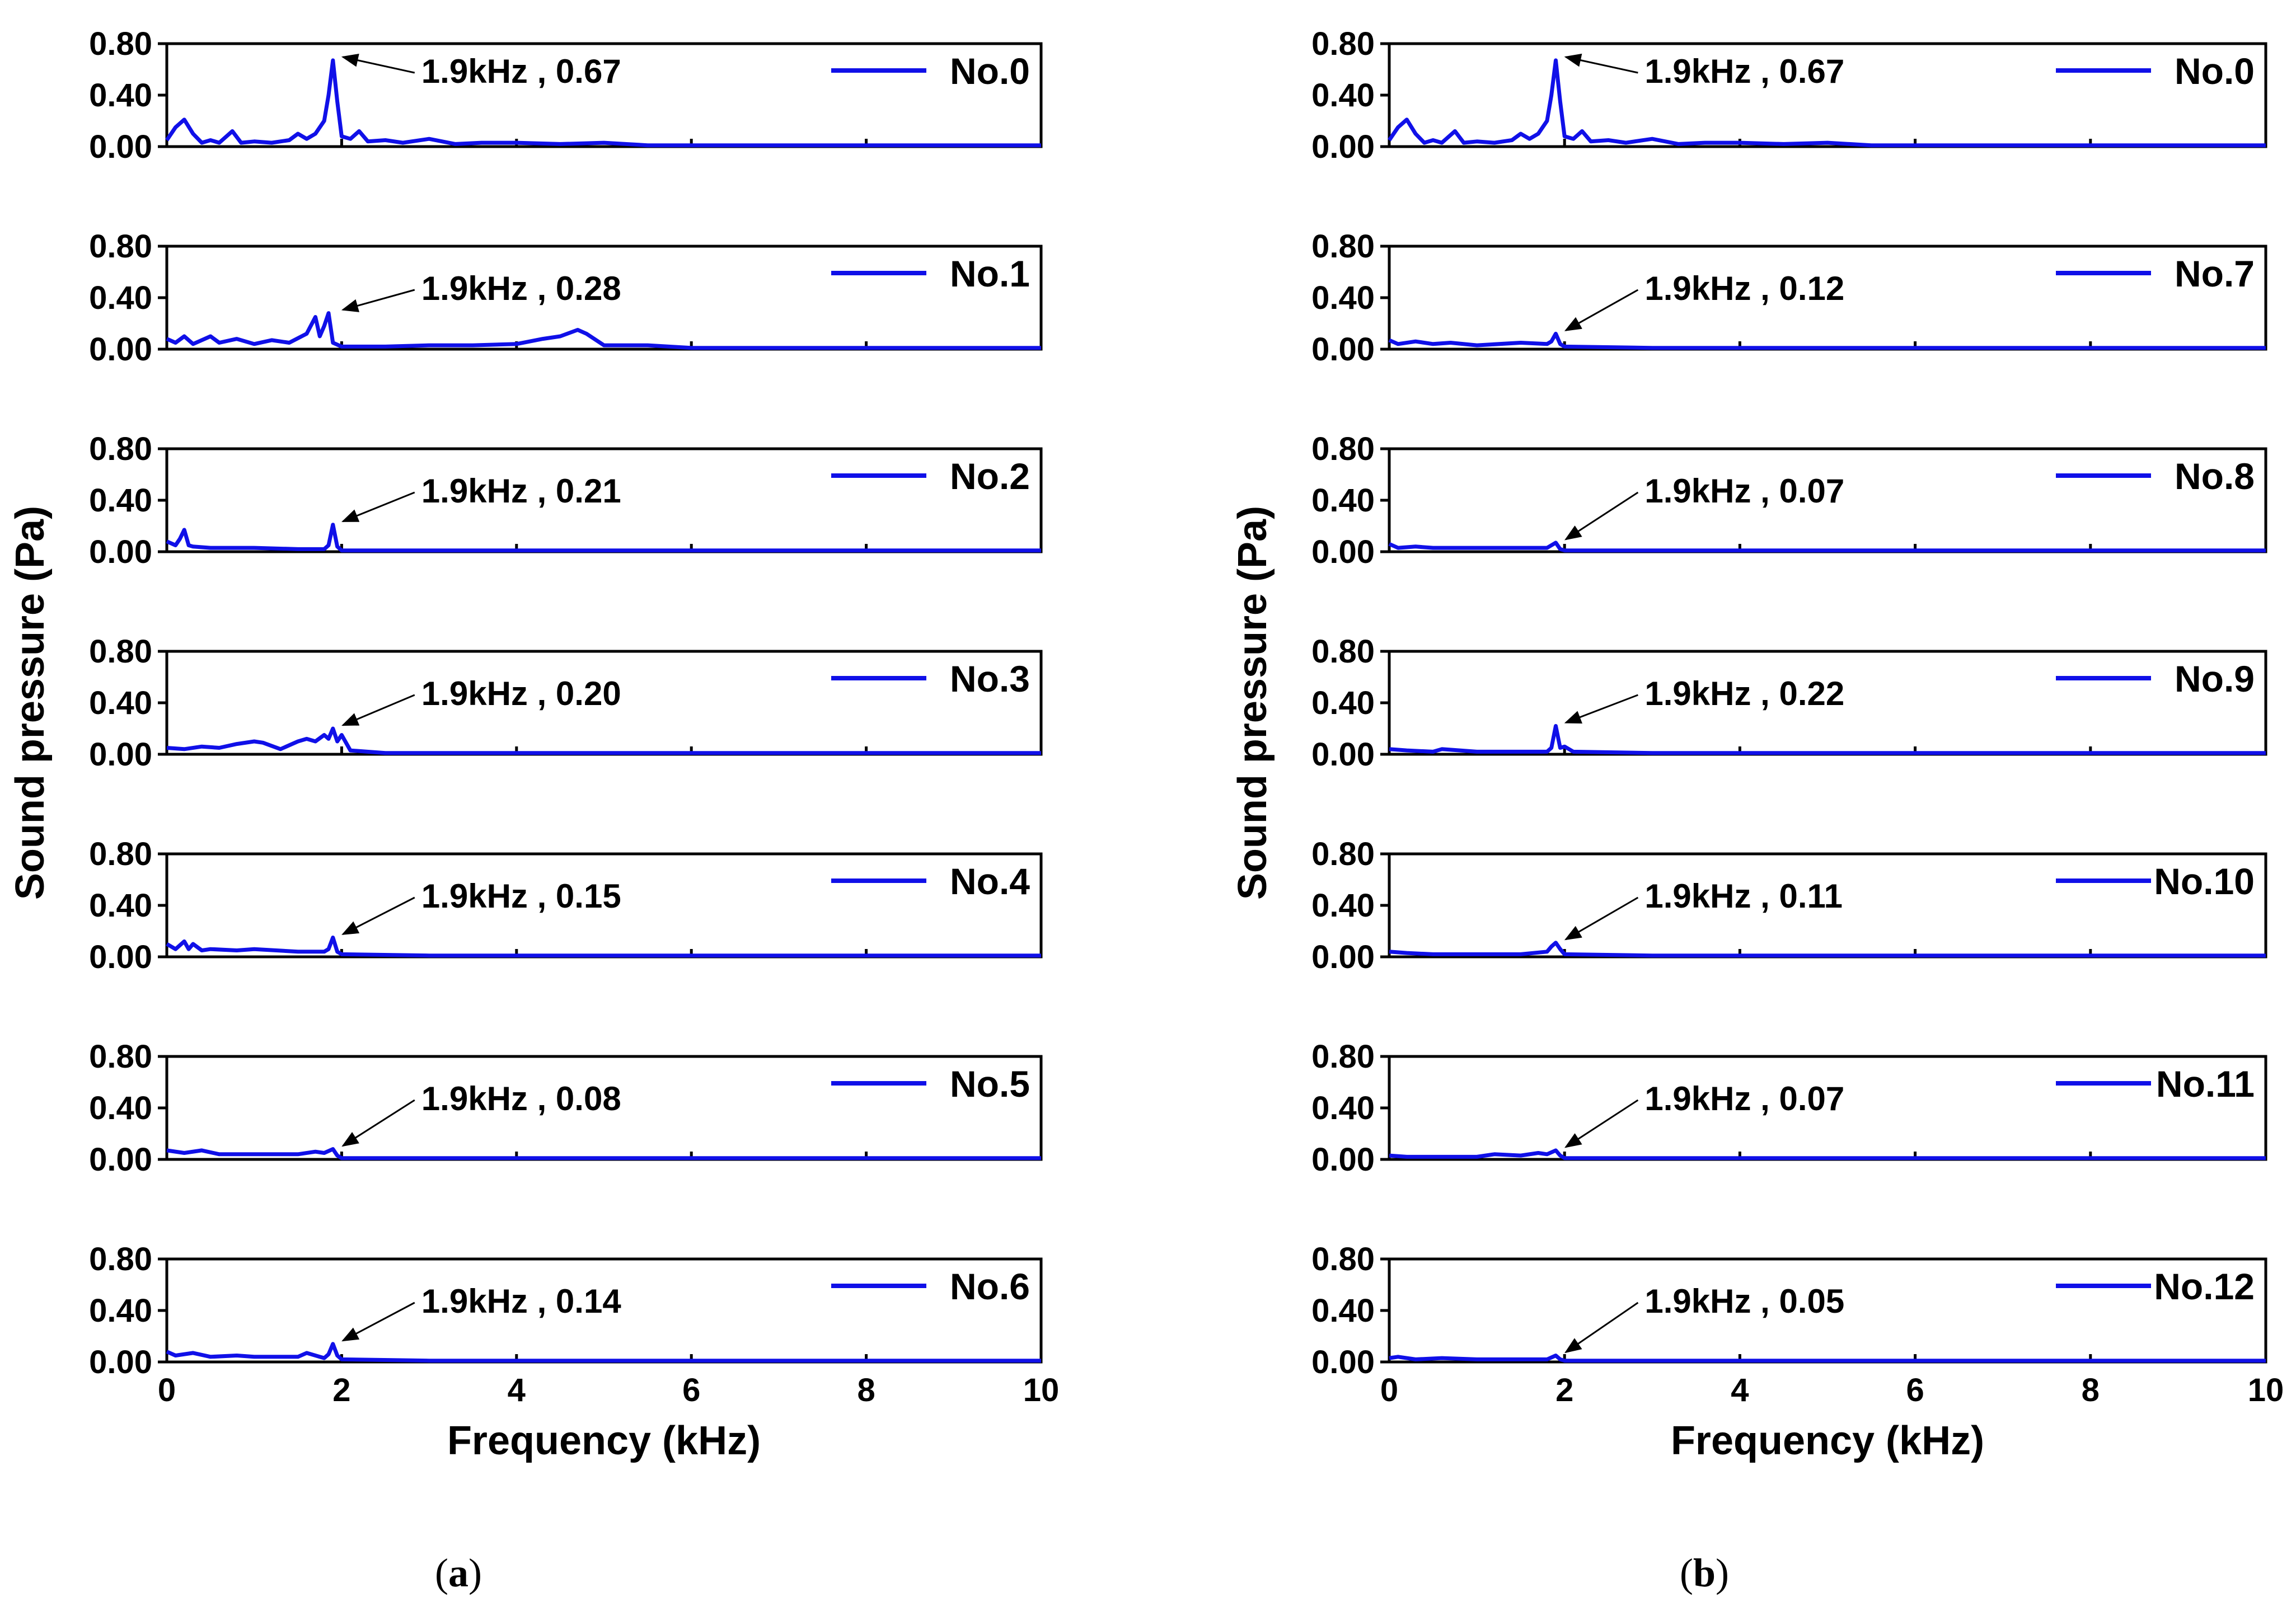 This screenshot has height=1602, width=2296. I want to click on subplot-no11: 0.00 0.40 0.80 No.11 1.9kHz , 0.07, so click(1789, 1108).